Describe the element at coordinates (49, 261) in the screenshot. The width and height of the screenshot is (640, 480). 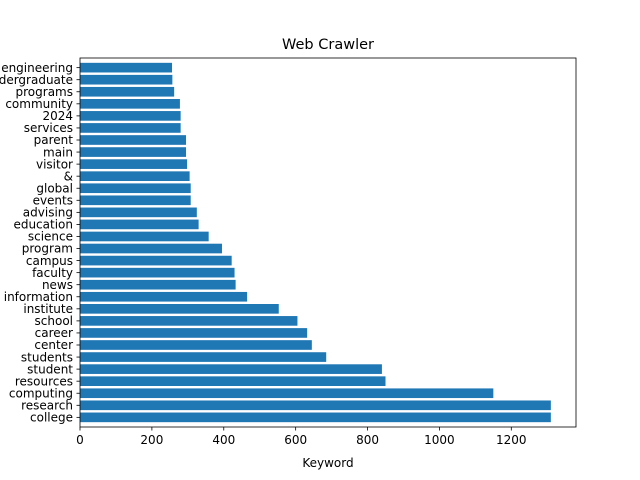
I see `y-tick-label-13: campus` at that location.